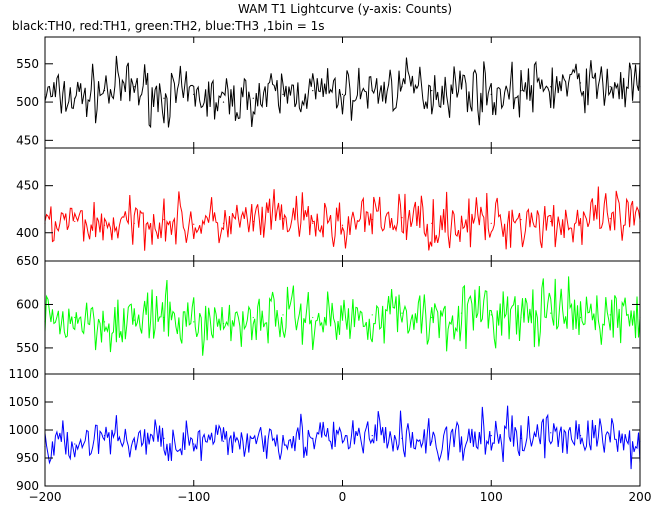 The width and height of the screenshot is (654, 505). Describe the element at coordinates (23, 402) in the screenshot. I see `y-tick-label: 1050` at that location.